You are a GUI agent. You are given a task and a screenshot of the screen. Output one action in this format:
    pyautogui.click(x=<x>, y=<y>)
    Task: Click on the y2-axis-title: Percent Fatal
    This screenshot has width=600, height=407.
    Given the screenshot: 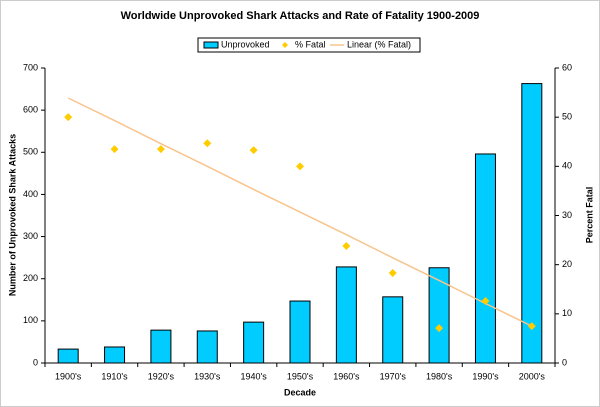 What is the action you would take?
    pyautogui.click(x=589, y=215)
    